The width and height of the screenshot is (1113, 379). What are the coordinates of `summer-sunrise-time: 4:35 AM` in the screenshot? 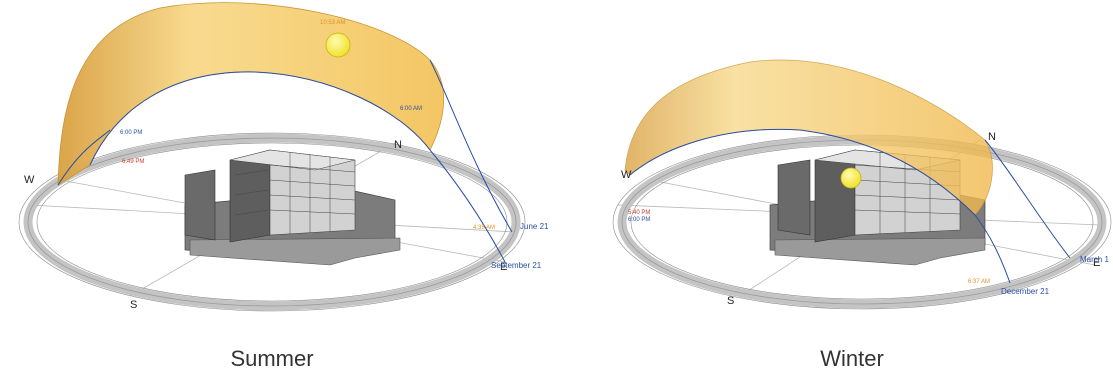 It's located at (484, 228).